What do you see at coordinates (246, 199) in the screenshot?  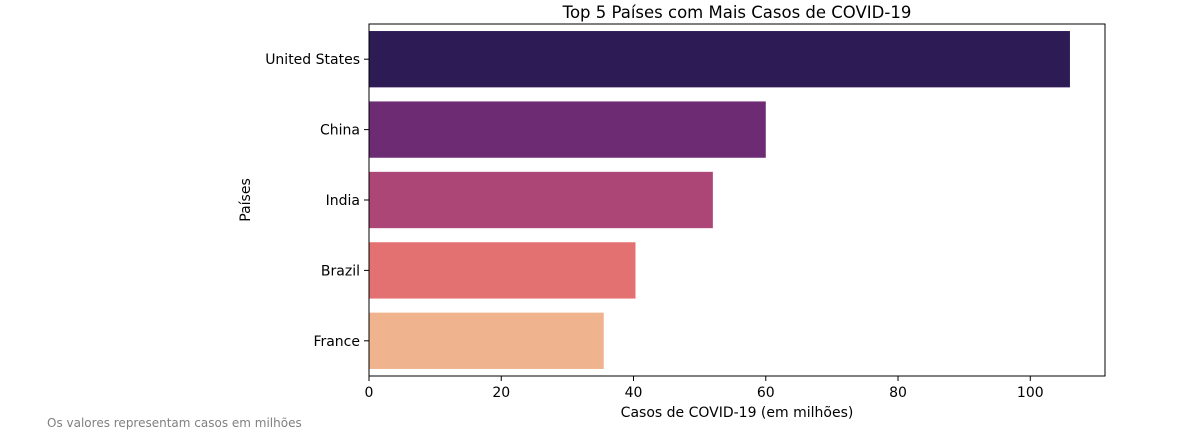 I see `y-axis-label: Países` at bounding box center [246, 199].